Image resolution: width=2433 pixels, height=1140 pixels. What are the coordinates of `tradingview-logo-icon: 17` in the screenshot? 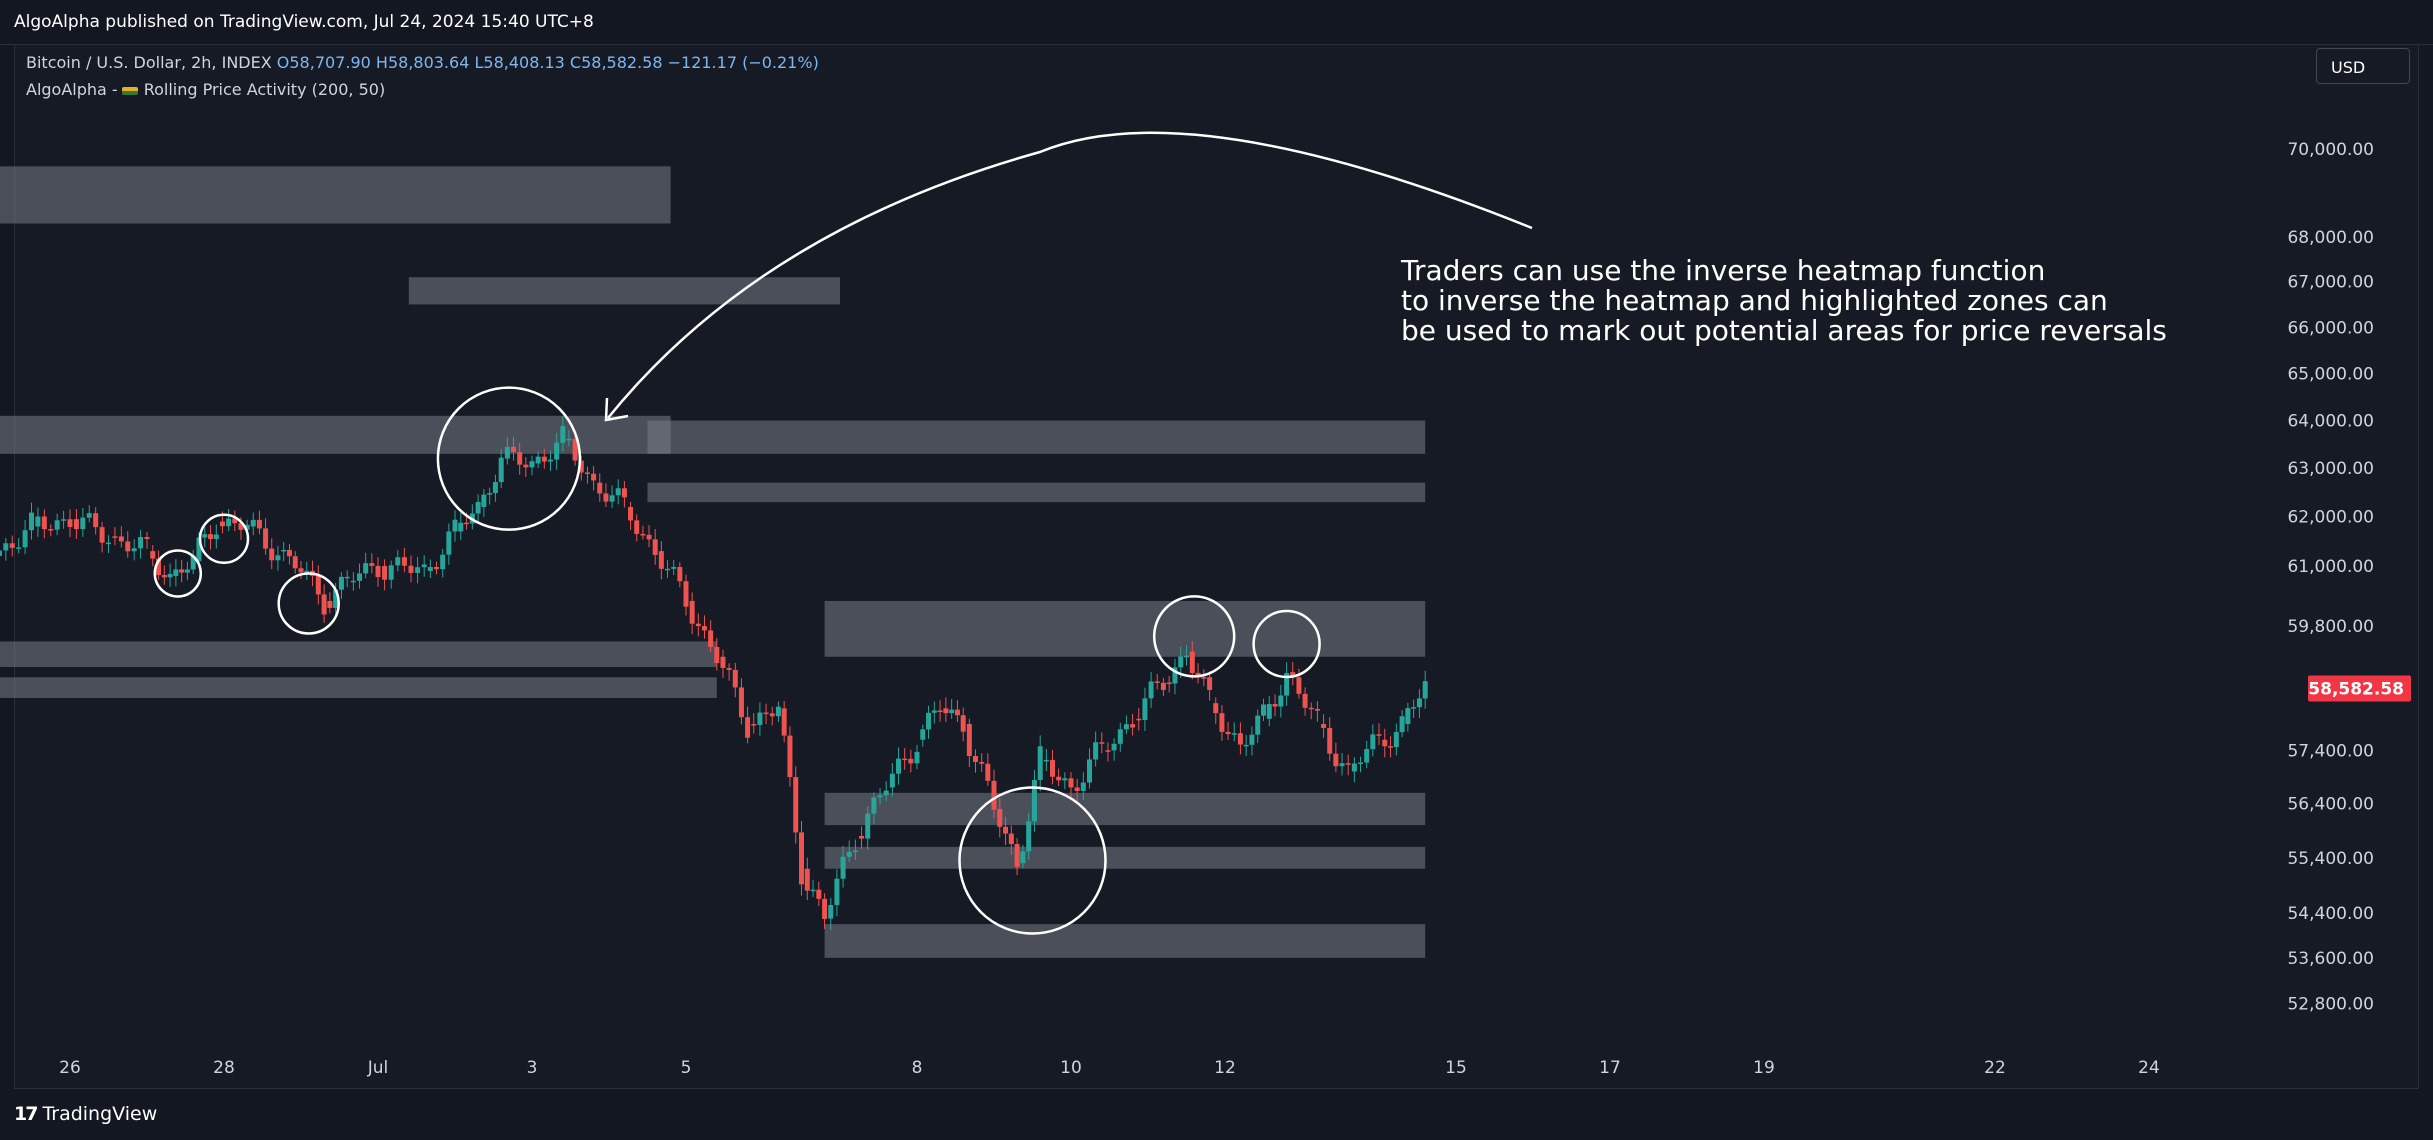 It's located at (26, 1114).